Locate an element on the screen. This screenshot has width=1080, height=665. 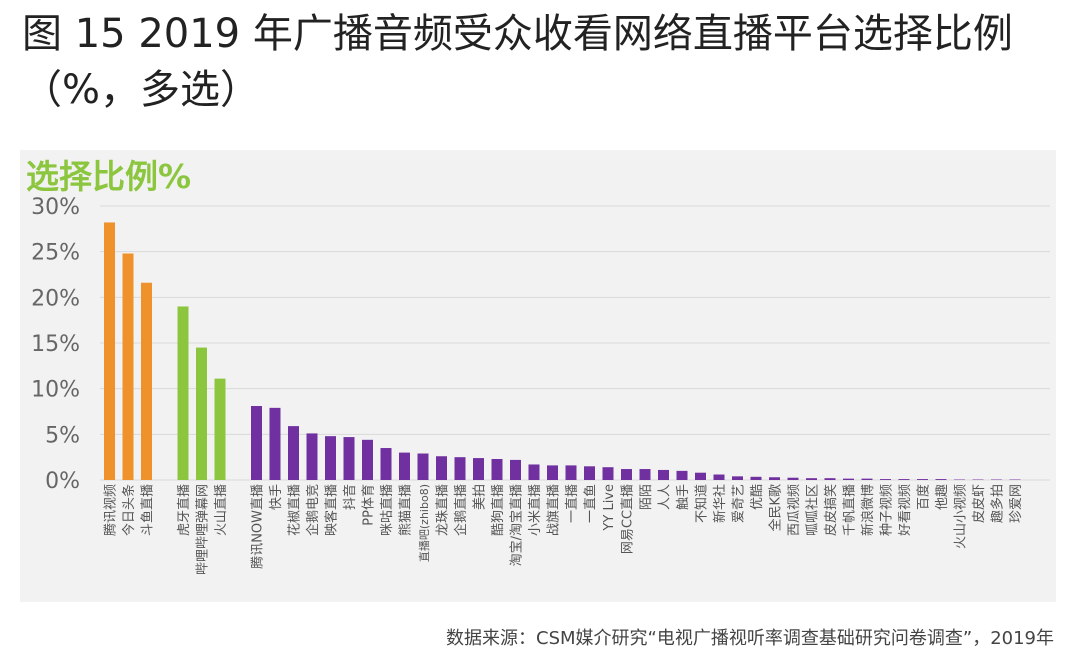
x-tick-label: 斗鱼直播 is located at coordinates (148, 510).